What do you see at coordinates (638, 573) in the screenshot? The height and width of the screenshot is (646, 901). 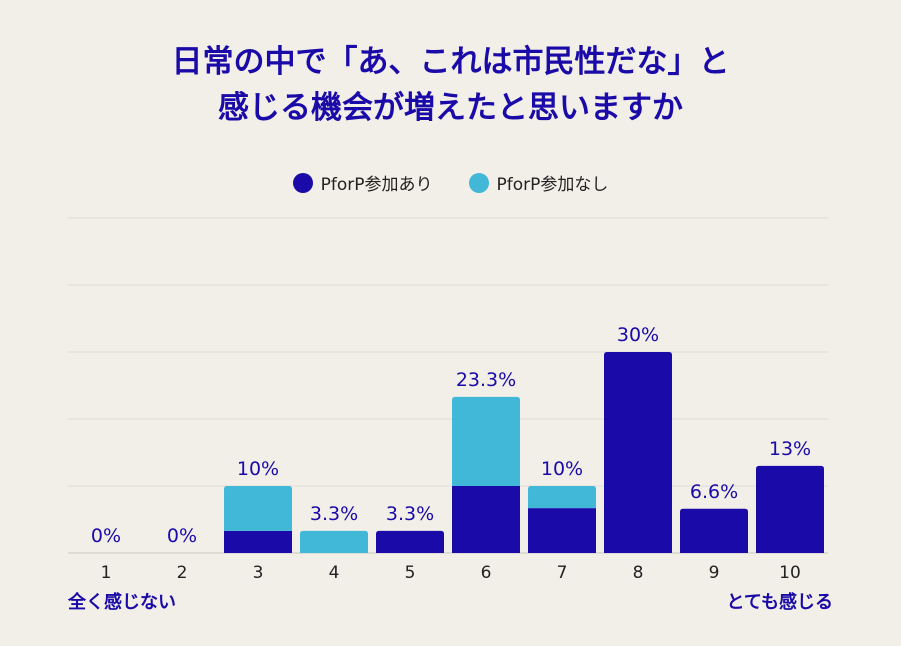 I see `x-tick-label: 8` at bounding box center [638, 573].